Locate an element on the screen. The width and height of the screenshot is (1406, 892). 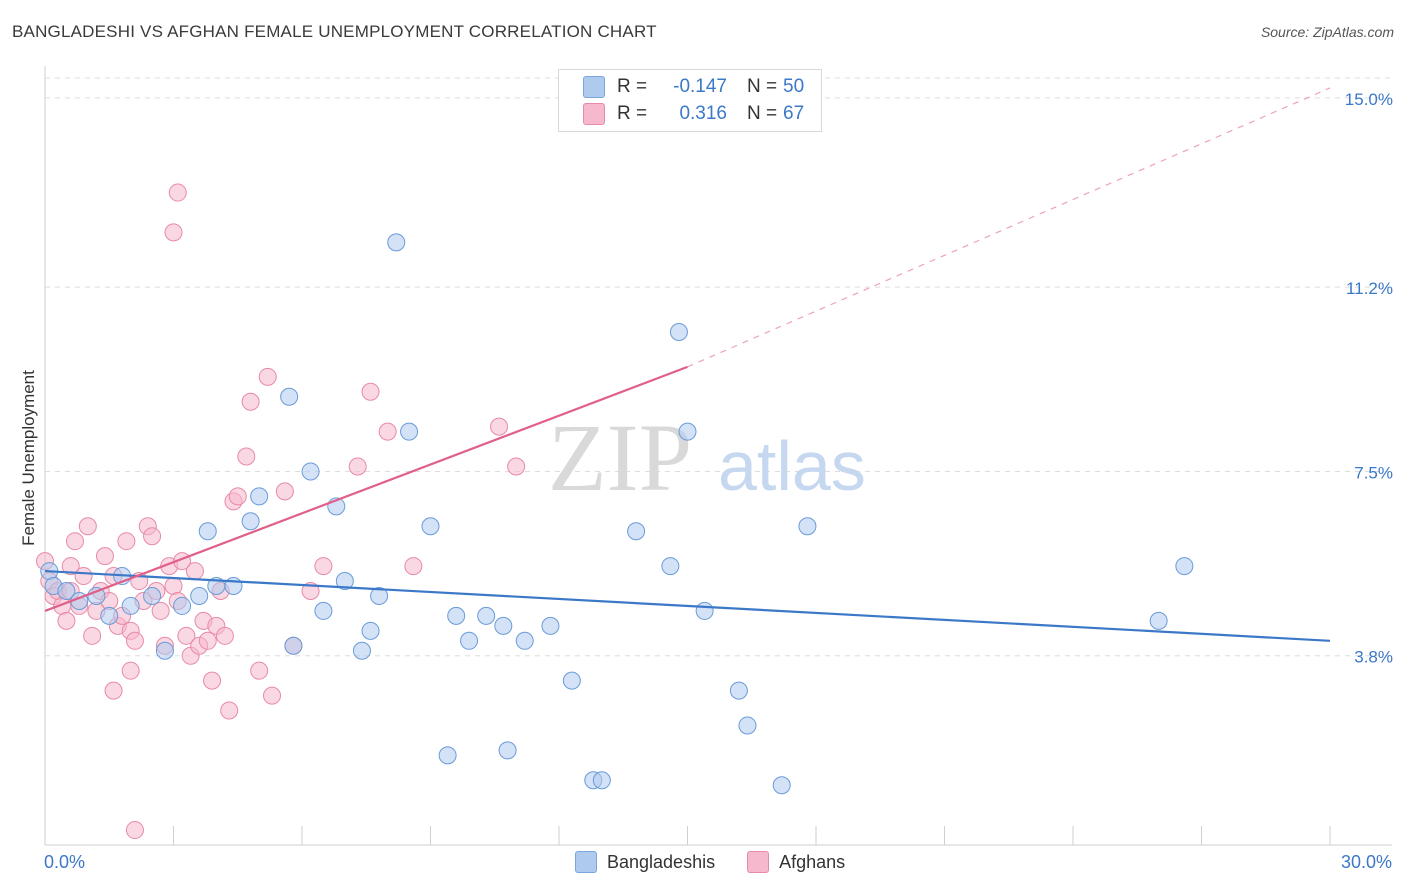
y-tick-label: 15.0% is located at coordinates (1369, 99).